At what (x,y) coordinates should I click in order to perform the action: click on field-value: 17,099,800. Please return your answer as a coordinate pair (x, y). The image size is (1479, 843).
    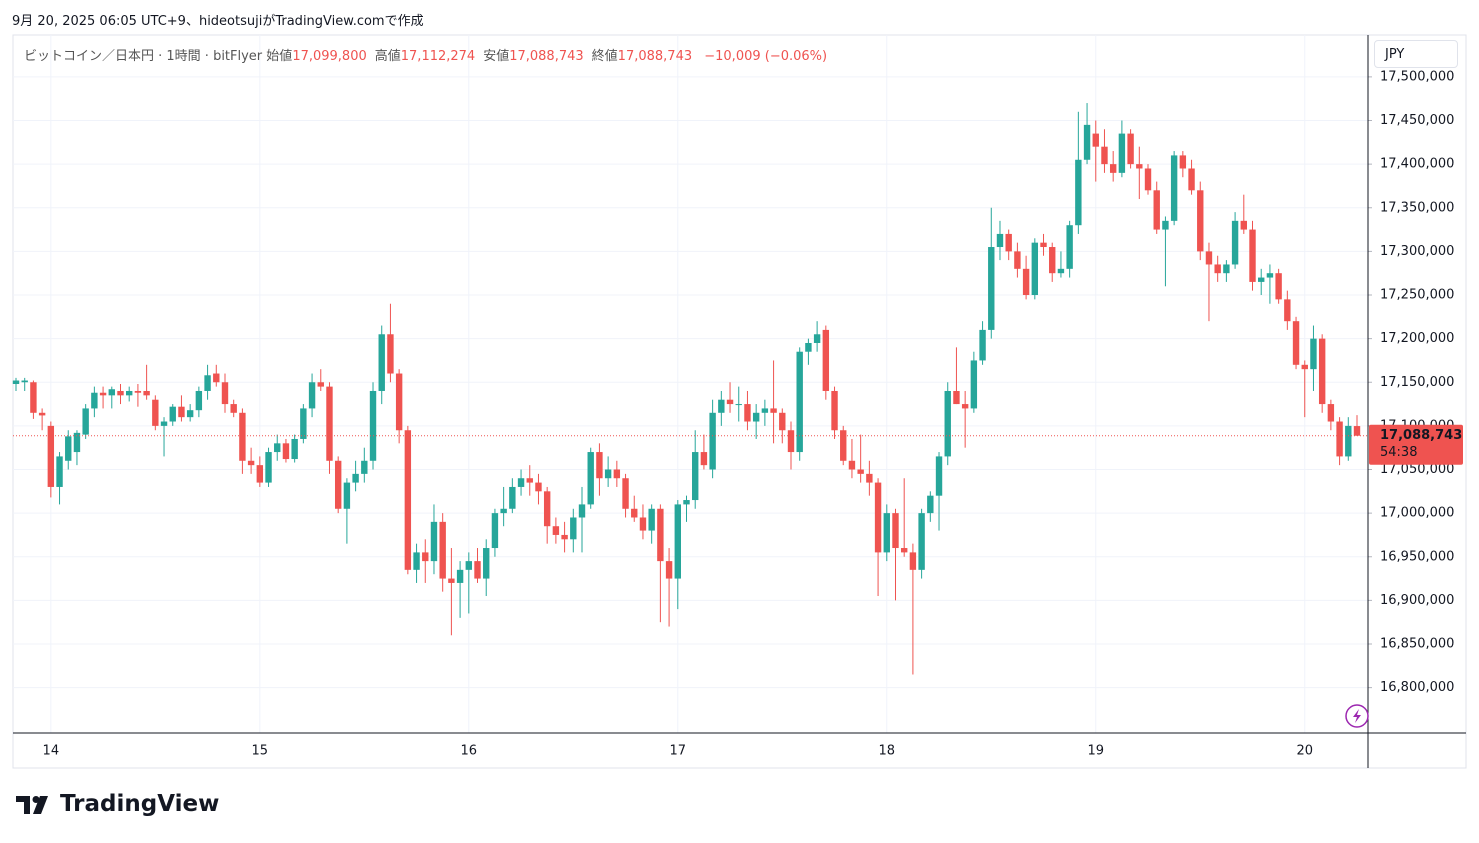
    Looking at the image, I should click on (329, 56).